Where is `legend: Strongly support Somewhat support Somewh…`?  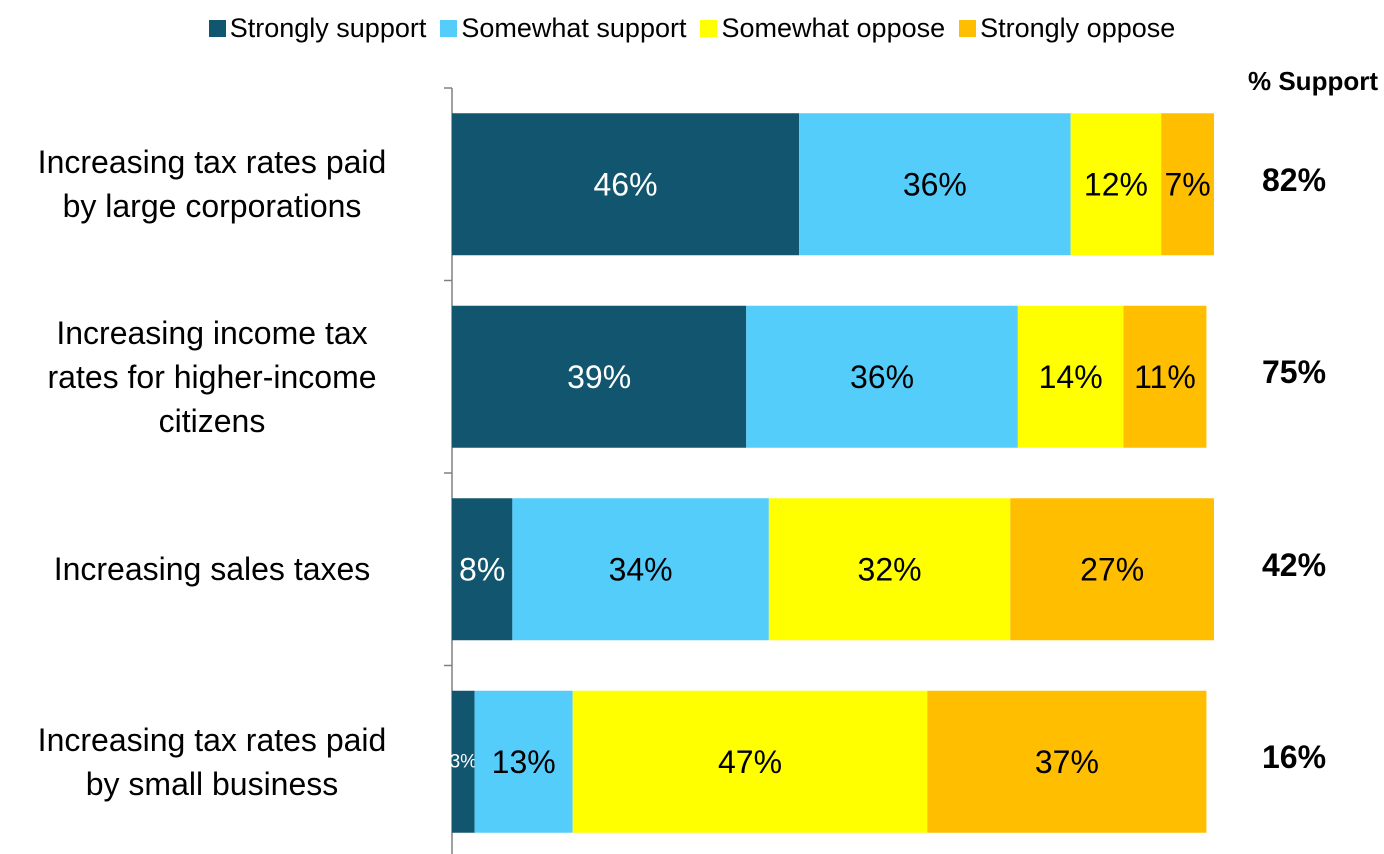 legend: Strongly support Somewhat support Somewh… is located at coordinates (692, 28).